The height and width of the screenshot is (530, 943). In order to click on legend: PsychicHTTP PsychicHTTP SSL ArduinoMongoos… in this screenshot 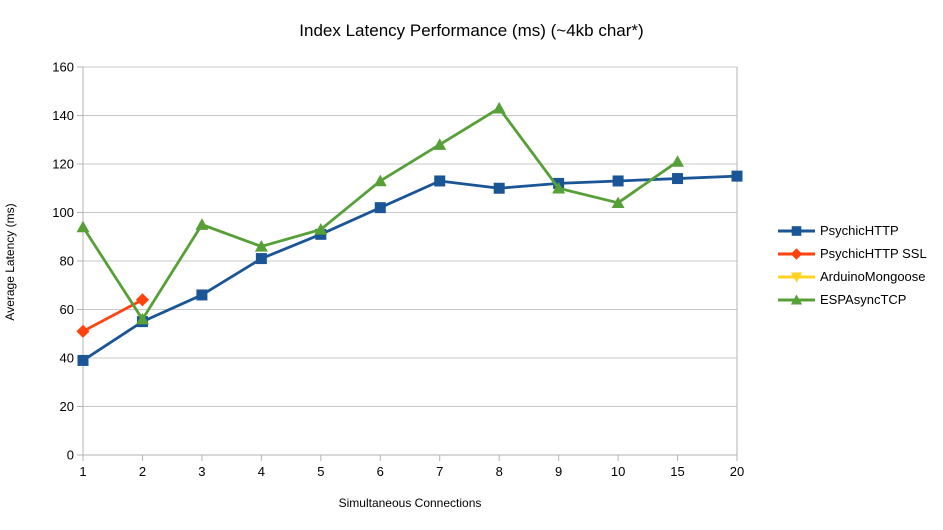, I will do `click(852, 265)`.